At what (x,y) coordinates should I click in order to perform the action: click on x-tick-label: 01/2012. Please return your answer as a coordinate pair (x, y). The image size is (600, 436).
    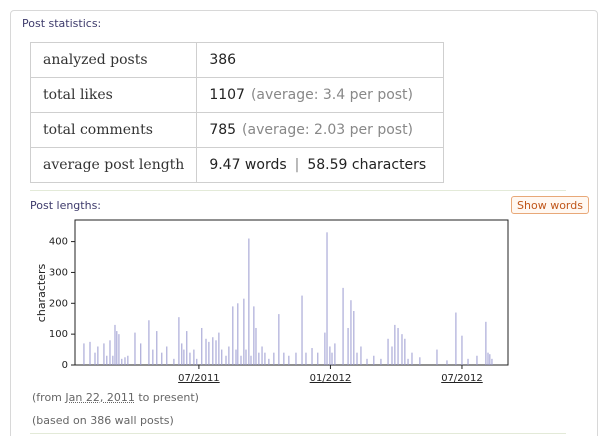
    Looking at the image, I should click on (331, 378).